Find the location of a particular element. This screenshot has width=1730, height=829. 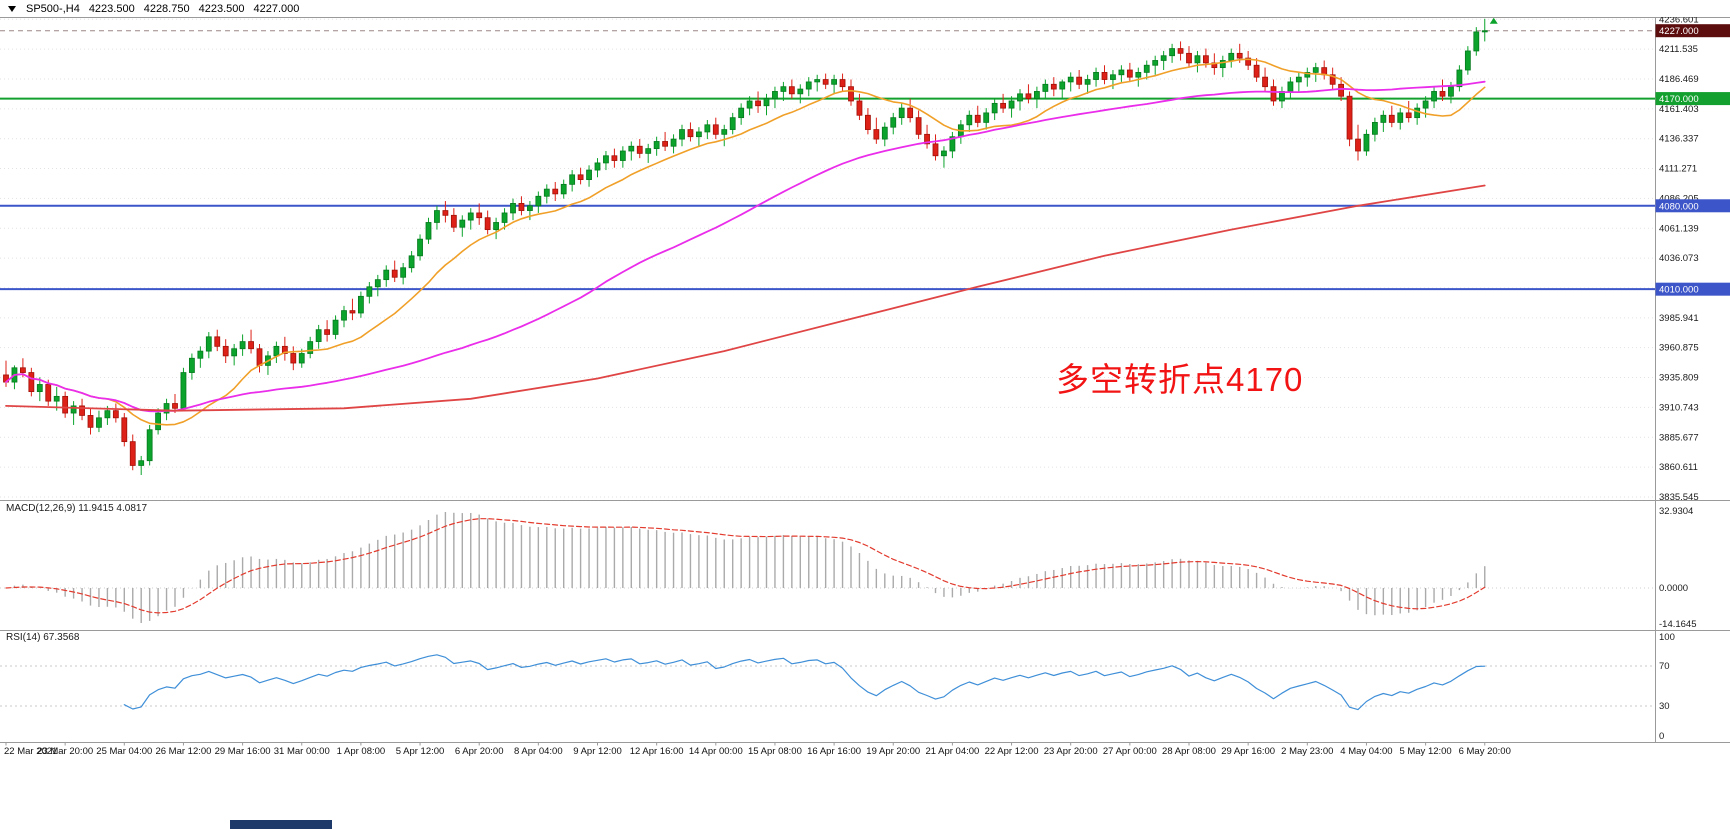

ohlc-close: 4227.000 is located at coordinates (276, 8).